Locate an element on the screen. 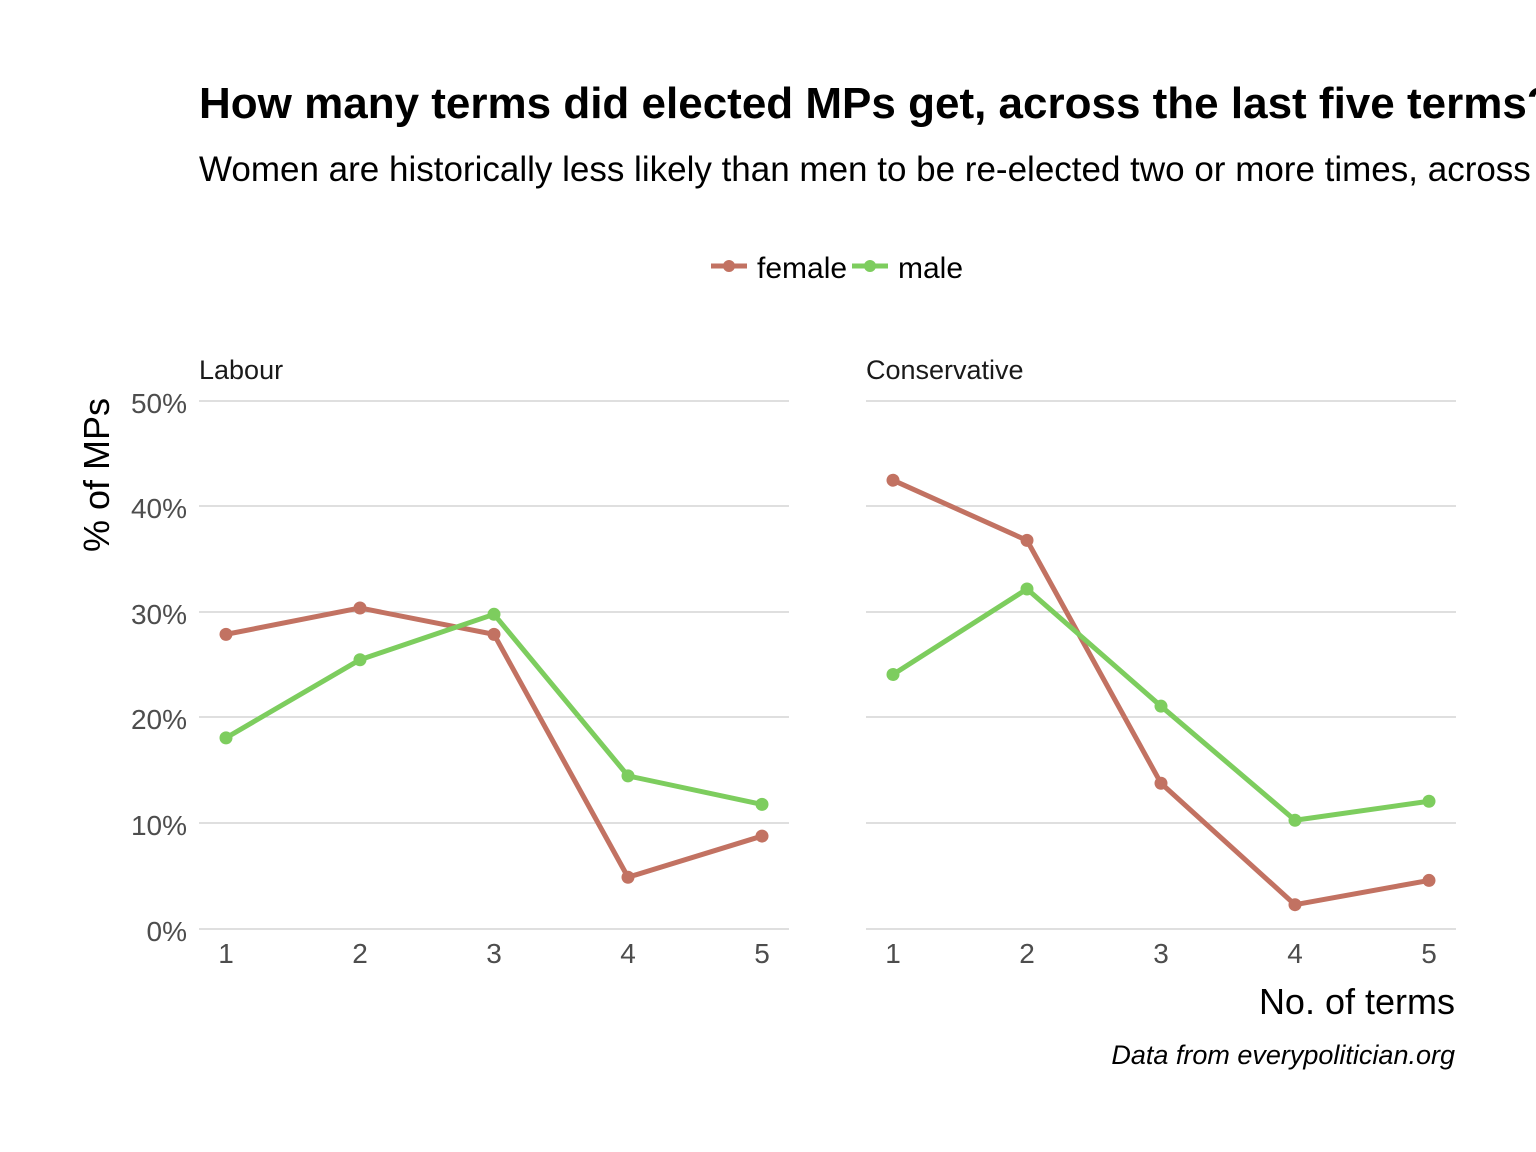 The width and height of the screenshot is (1536, 1152). series-line-female-labour is located at coordinates (494, 742).